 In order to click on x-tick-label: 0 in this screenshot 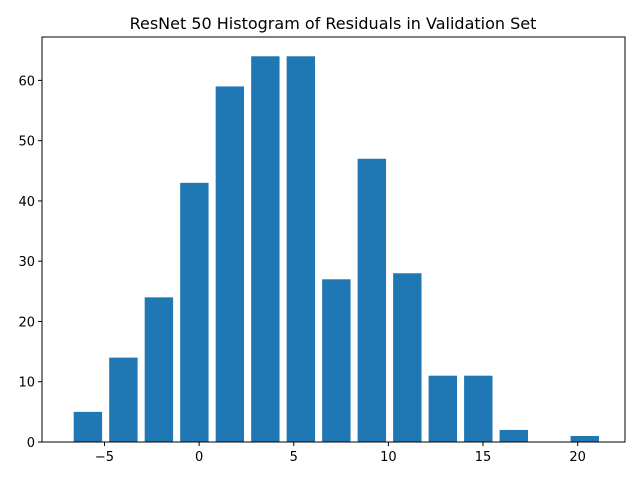, I will do `click(199, 457)`.